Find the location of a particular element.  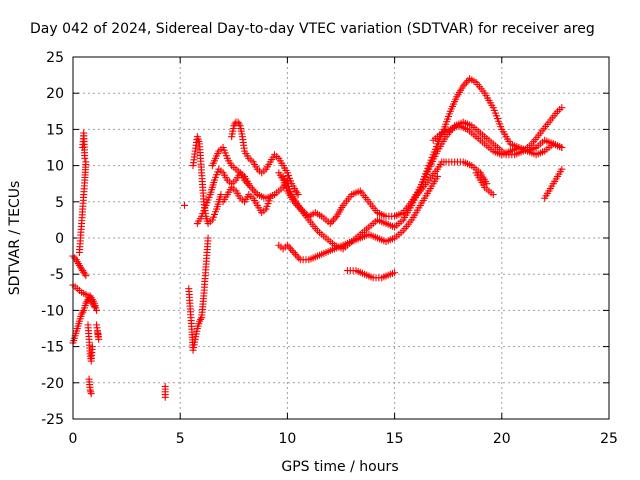

series-arc-x is located at coordinates (553, 183).